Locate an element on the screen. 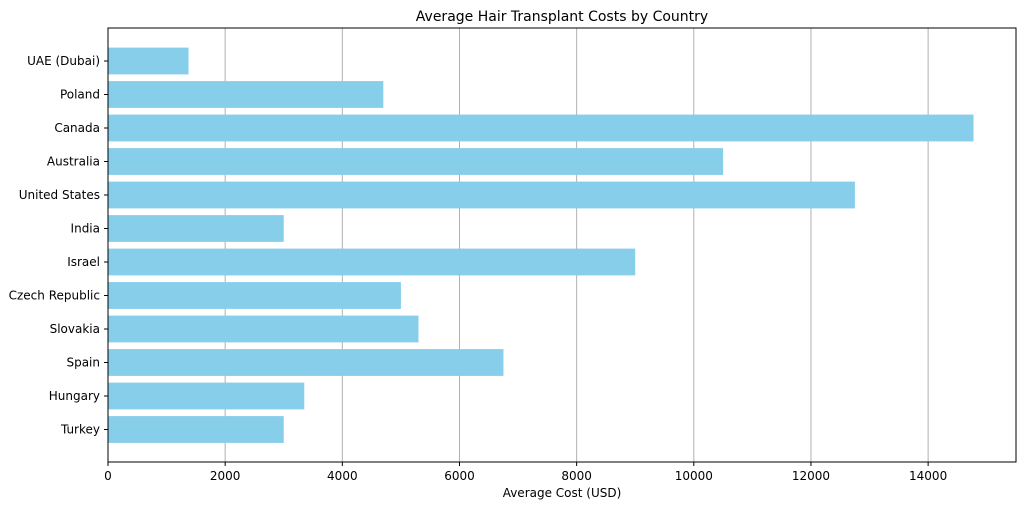 This screenshot has height=508, width=1024. y-tick-label: United States is located at coordinates (59, 195).